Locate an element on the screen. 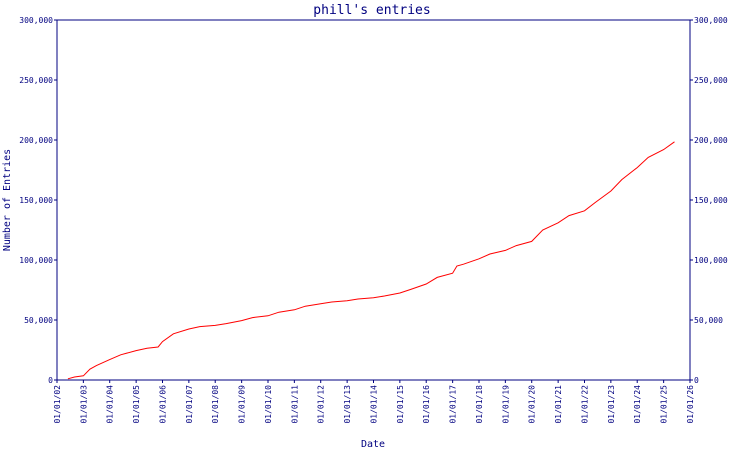 Image resolution: width=750 pixels, height=450 pixels. x-tick-label: 01/01/08 is located at coordinates (215, 404).